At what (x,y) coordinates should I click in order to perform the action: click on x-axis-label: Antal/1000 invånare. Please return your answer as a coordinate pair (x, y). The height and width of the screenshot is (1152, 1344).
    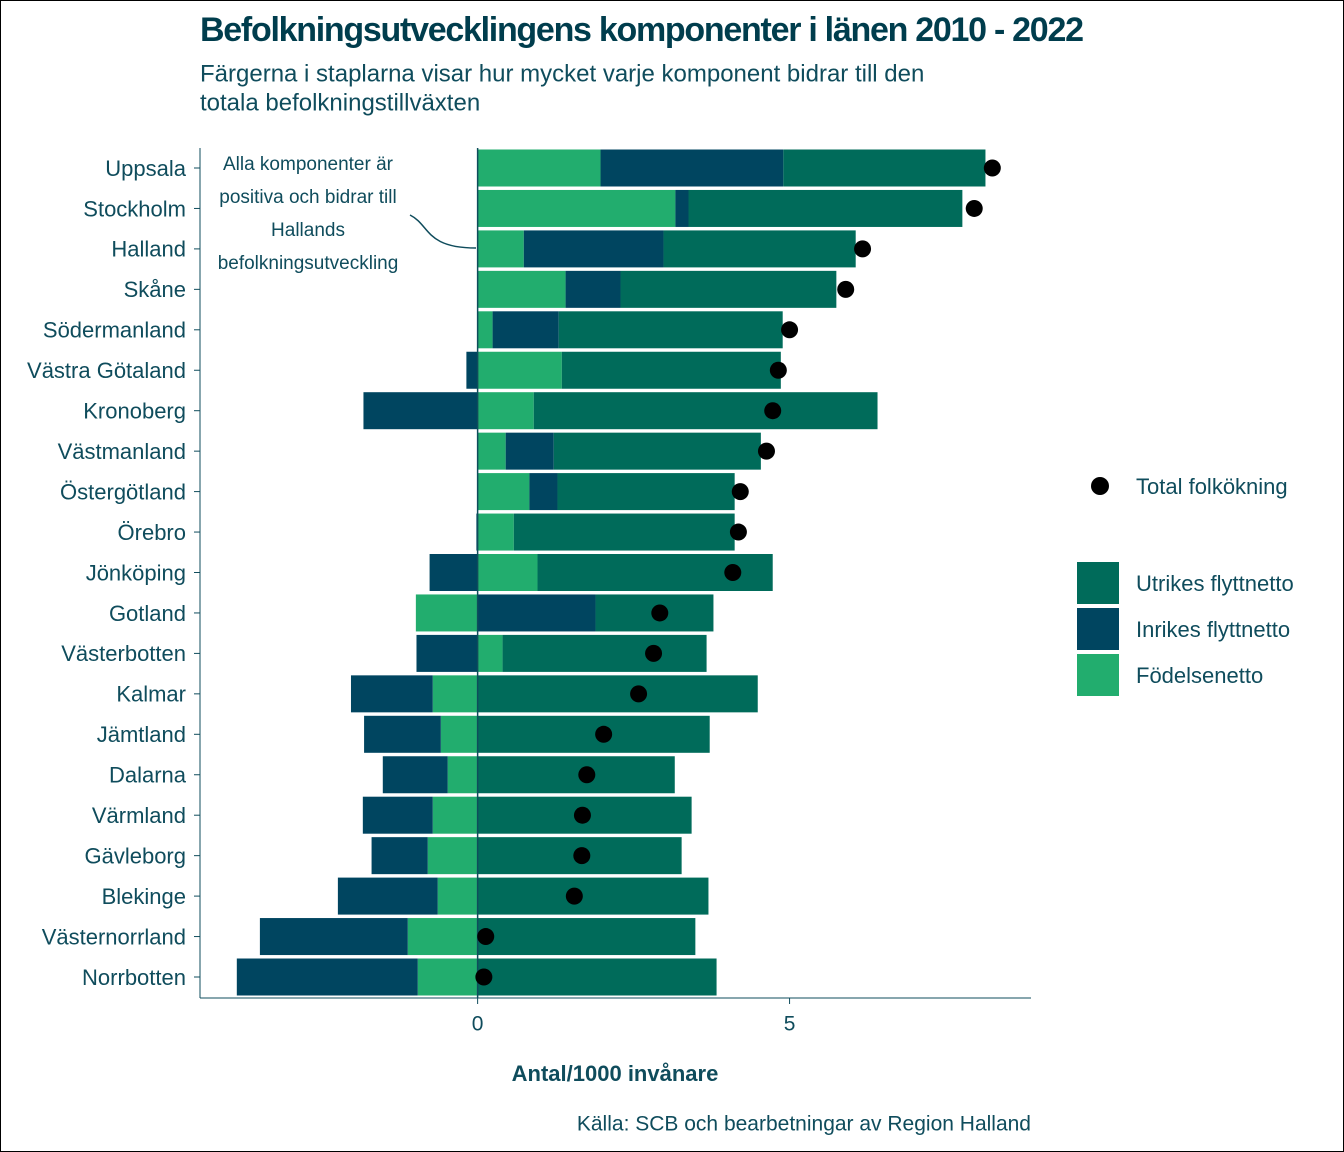
    Looking at the image, I should click on (615, 1073).